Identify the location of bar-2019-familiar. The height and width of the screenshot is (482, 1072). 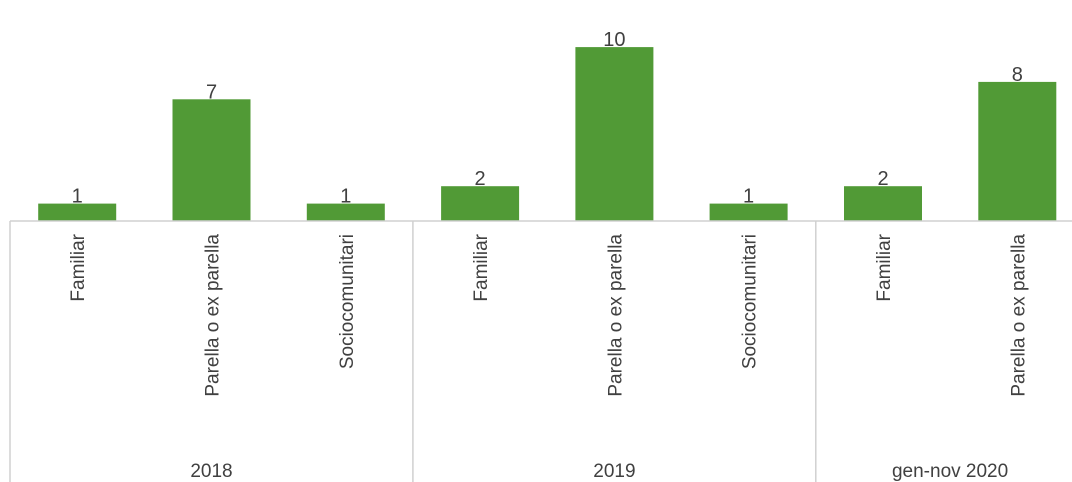
(480, 203).